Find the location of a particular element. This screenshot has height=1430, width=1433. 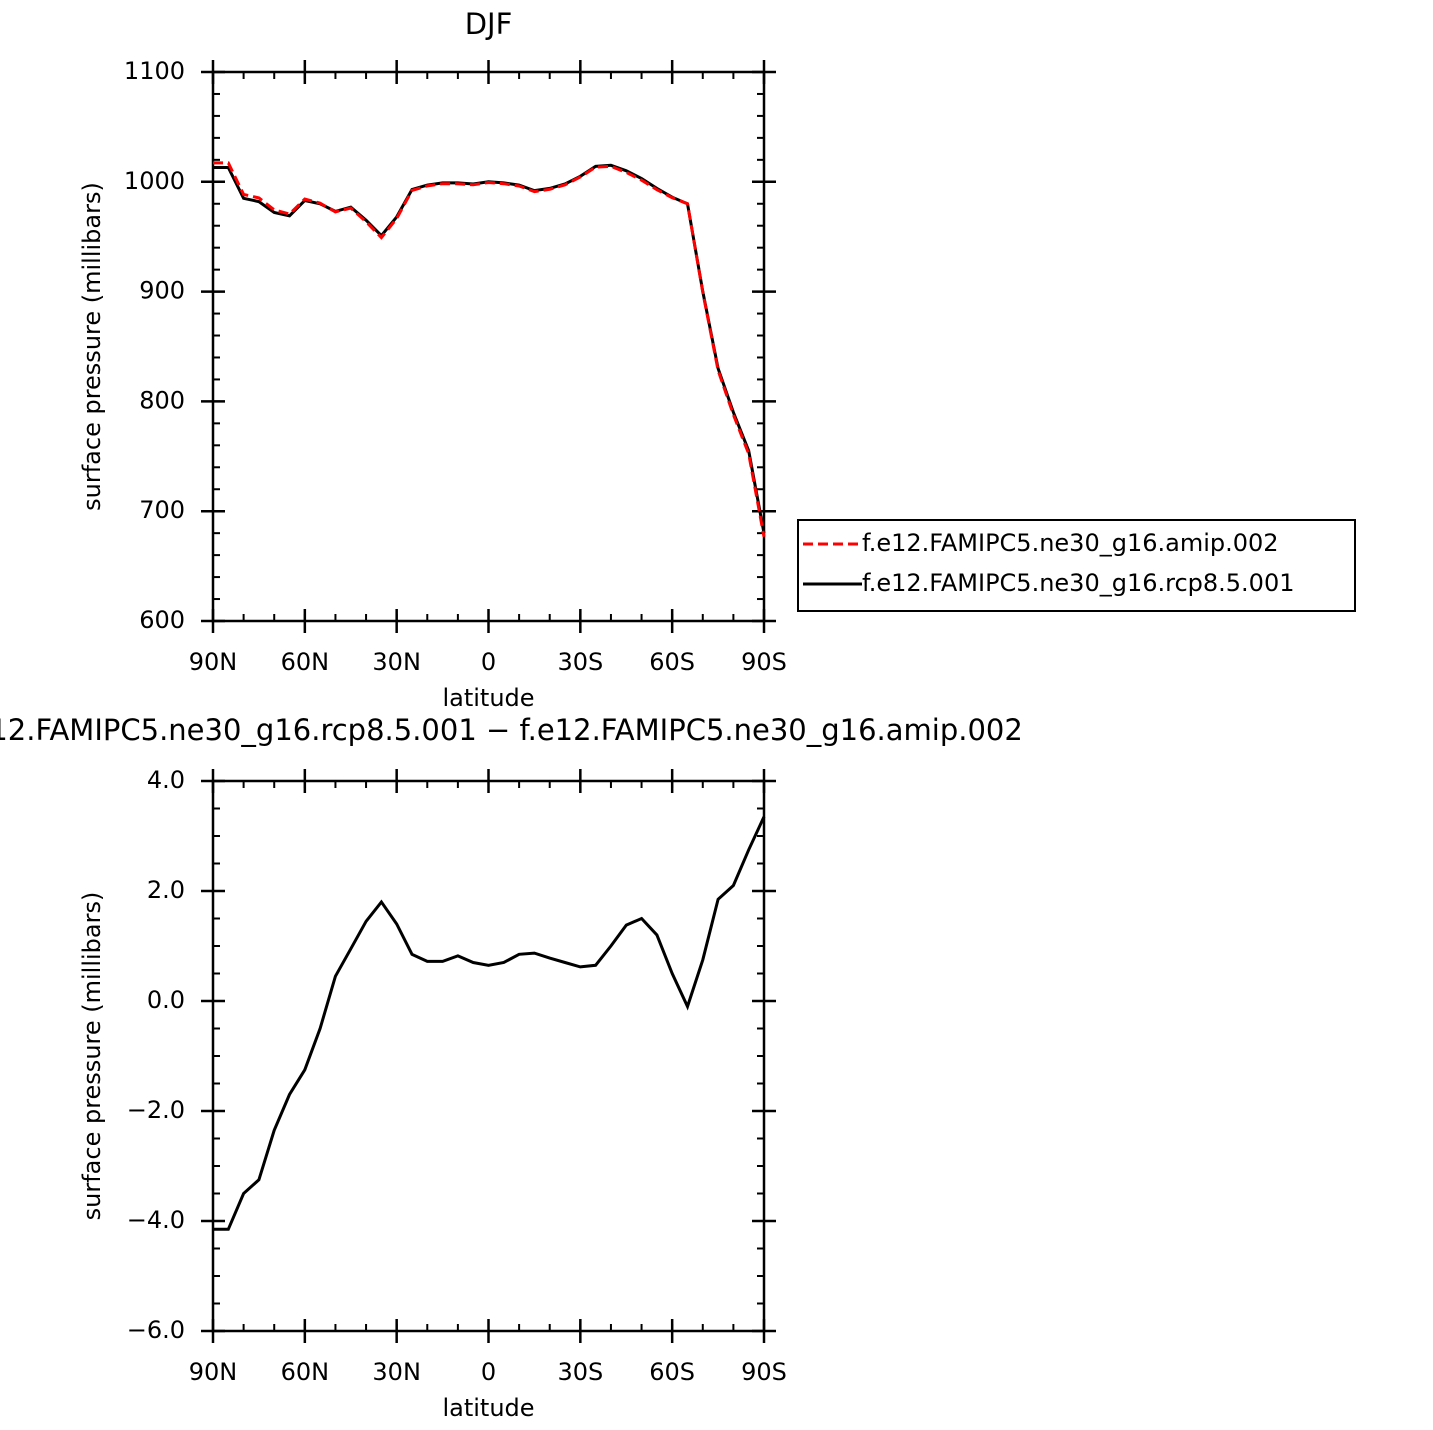

y-tick-label: 0.0 is located at coordinates (166, 1000).